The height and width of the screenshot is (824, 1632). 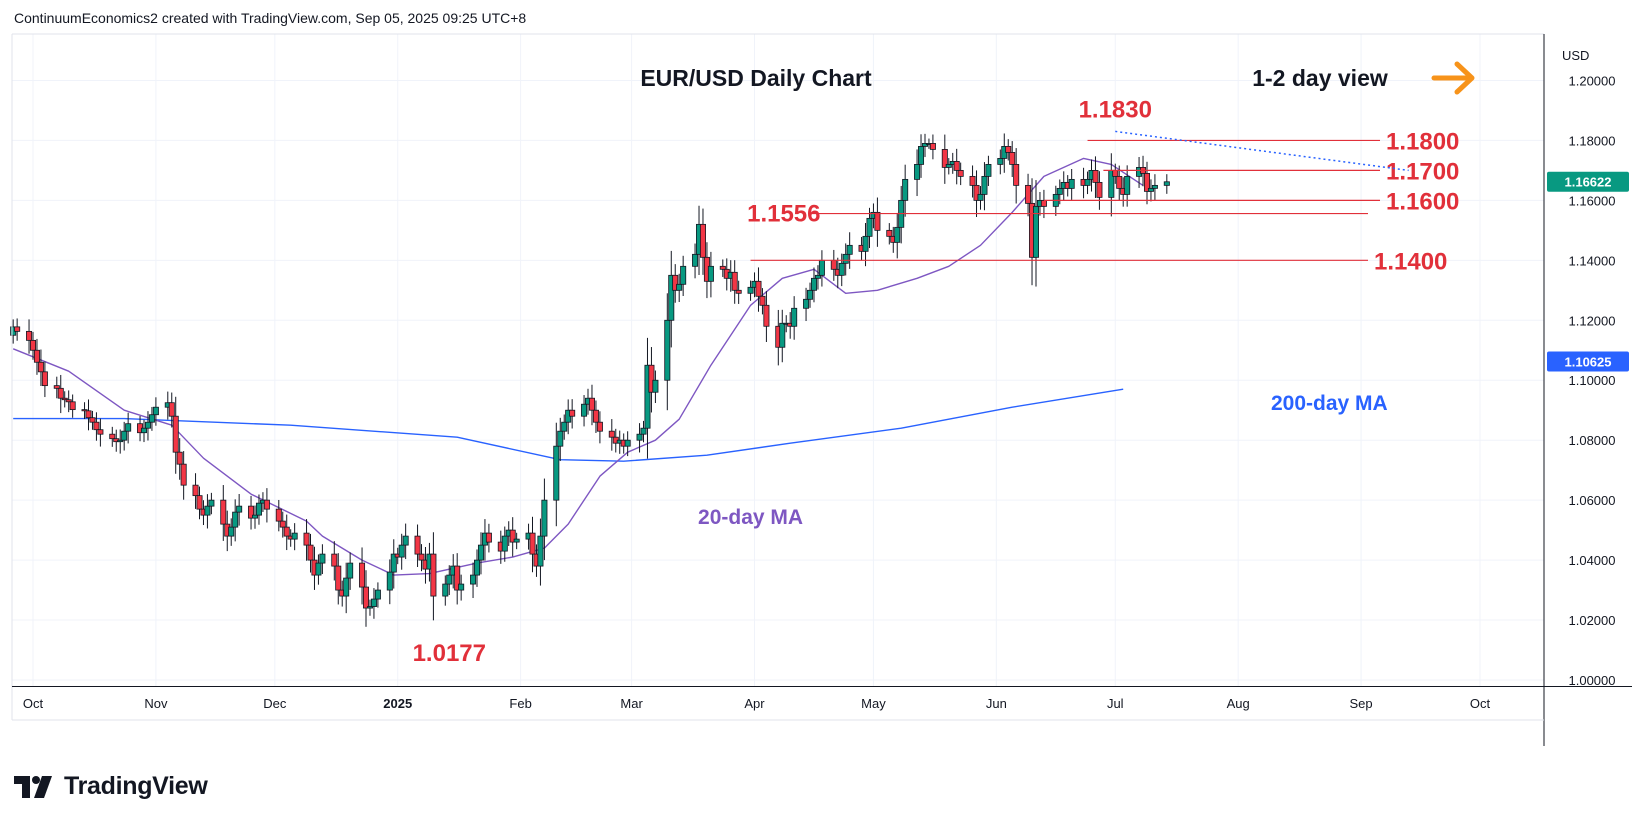 I want to click on annotation-label: 1.0177, so click(x=449, y=653).